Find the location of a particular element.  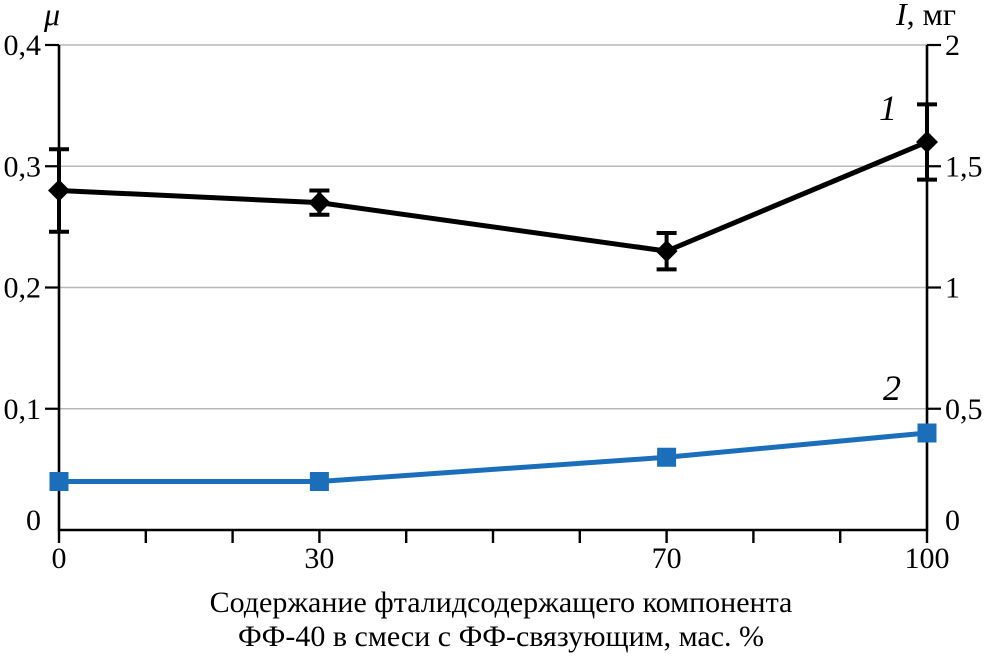

right-axis-tick-label: 2 is located at coordinates (952, 45).